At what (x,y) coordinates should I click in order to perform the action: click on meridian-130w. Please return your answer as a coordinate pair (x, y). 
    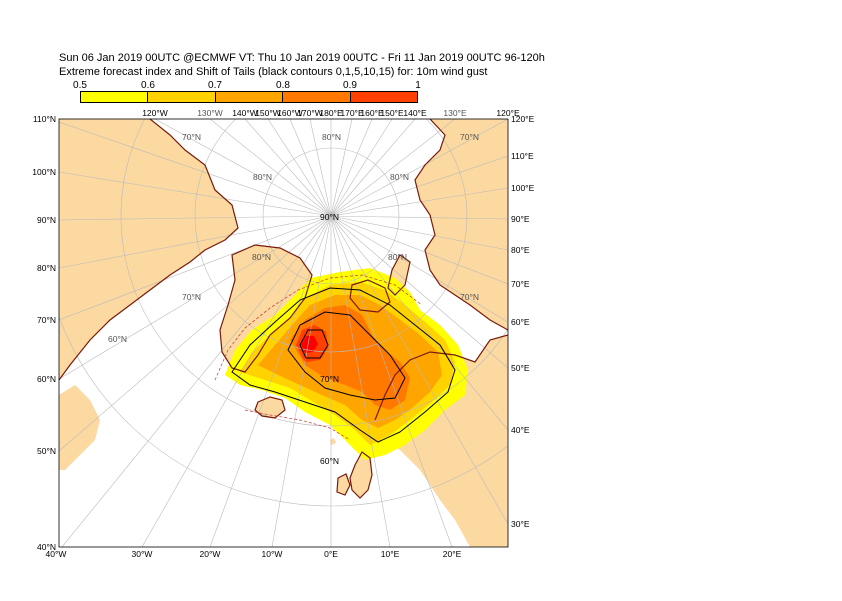
    Looking at the image, I should click on (270, 168).